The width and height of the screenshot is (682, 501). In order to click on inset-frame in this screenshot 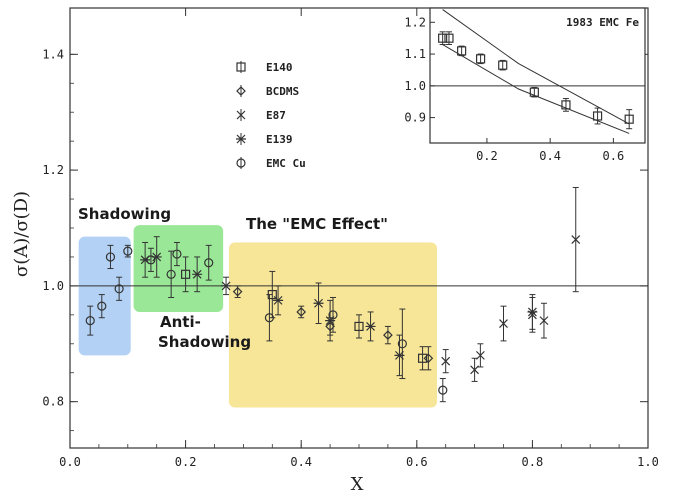, I will do `click(537, 75)`.